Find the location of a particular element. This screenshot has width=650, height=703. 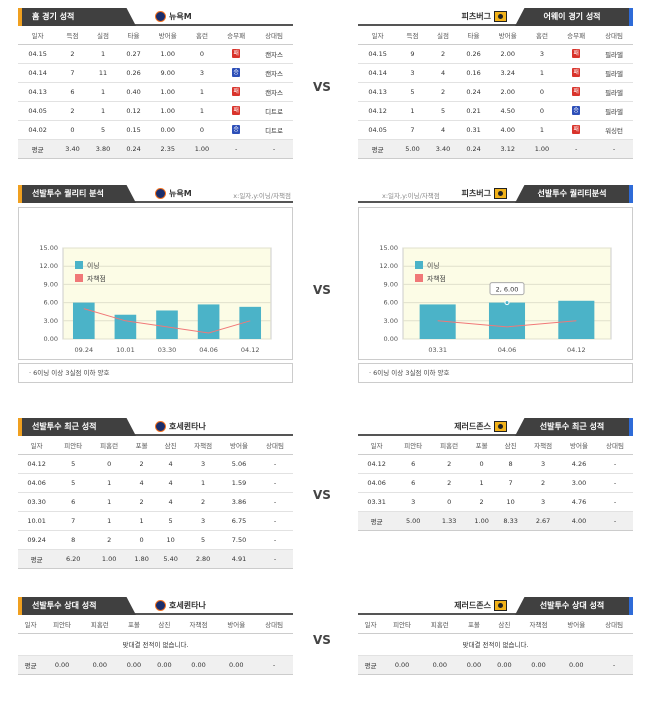

table-cell: 7 is located at coordinates (72, 73).